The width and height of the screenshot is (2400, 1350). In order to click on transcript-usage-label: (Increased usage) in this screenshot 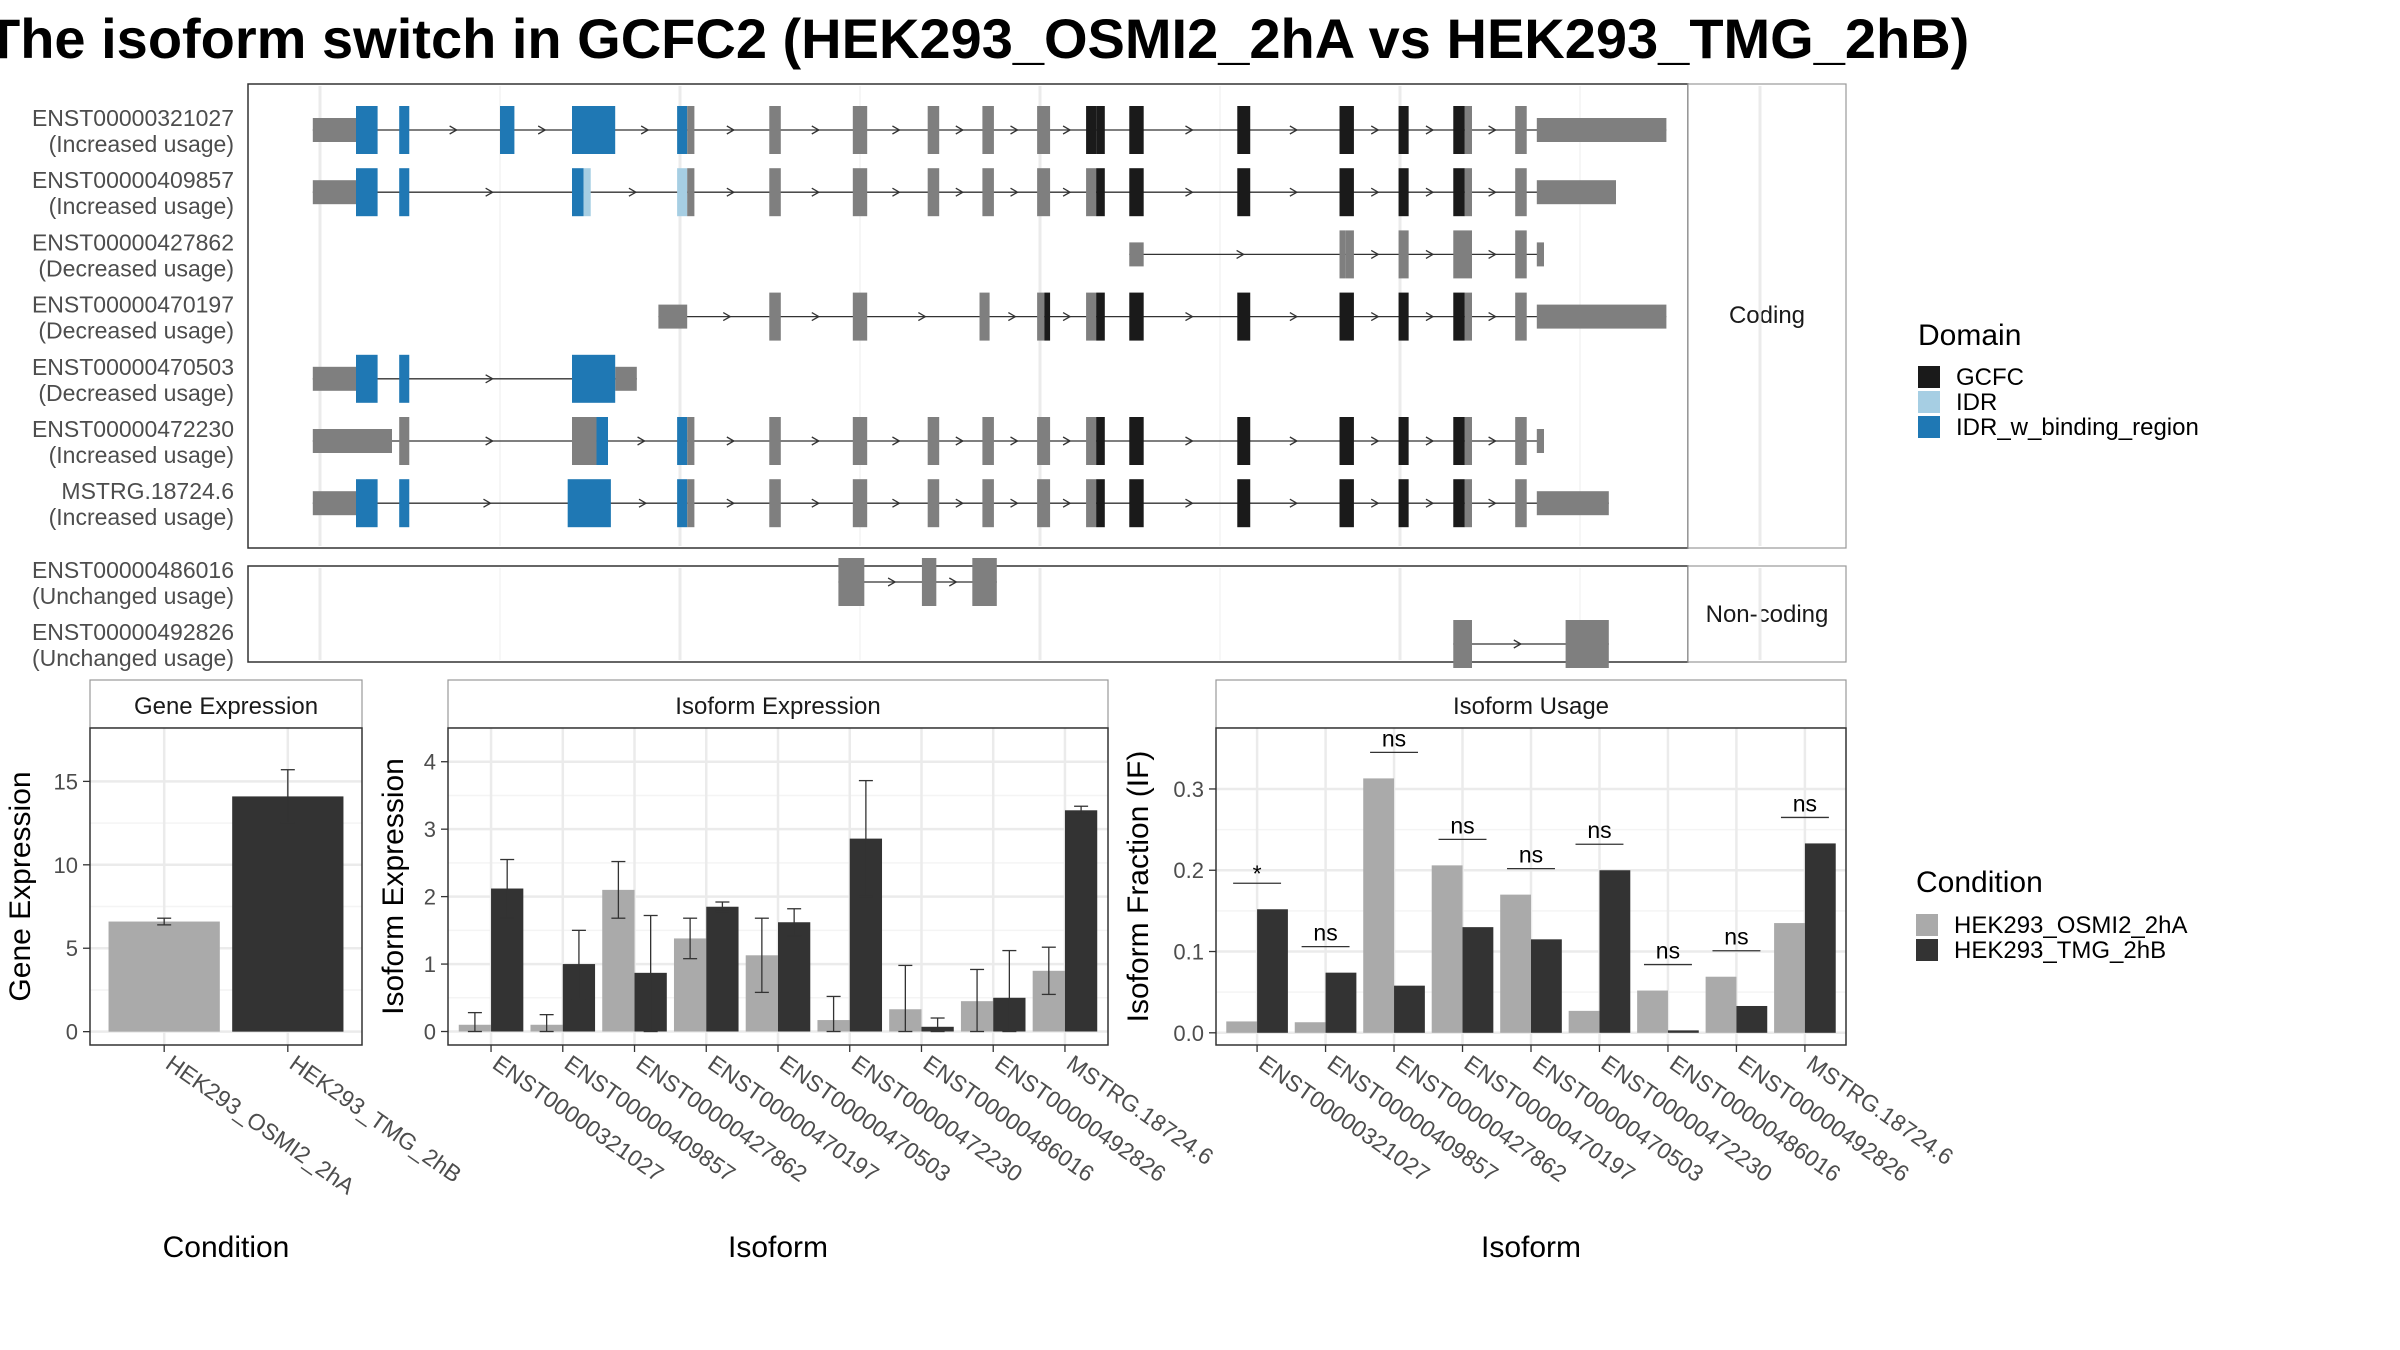, I will do `click(141, 517)`.